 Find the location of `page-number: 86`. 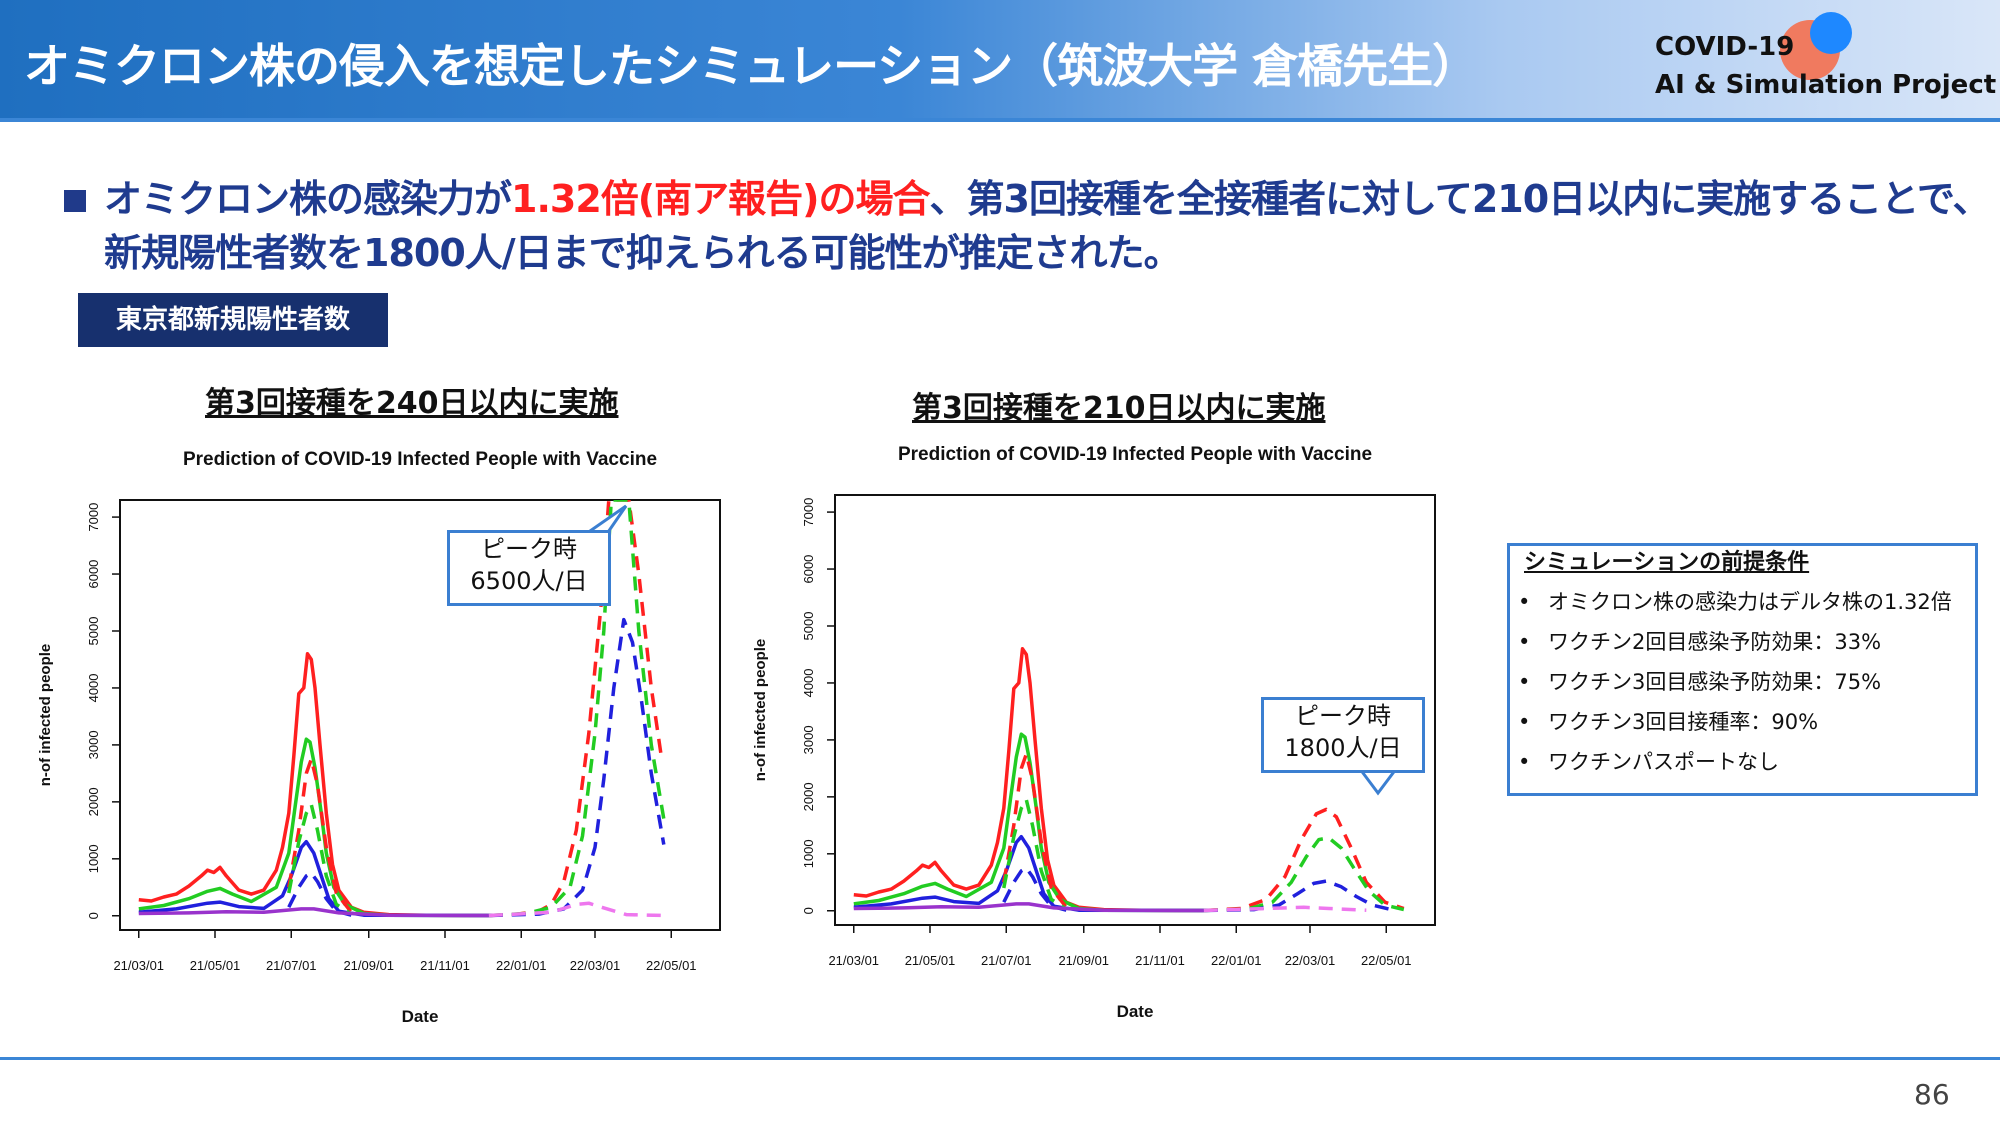

page-number: 86 is located at coordinates (1932, 1094).